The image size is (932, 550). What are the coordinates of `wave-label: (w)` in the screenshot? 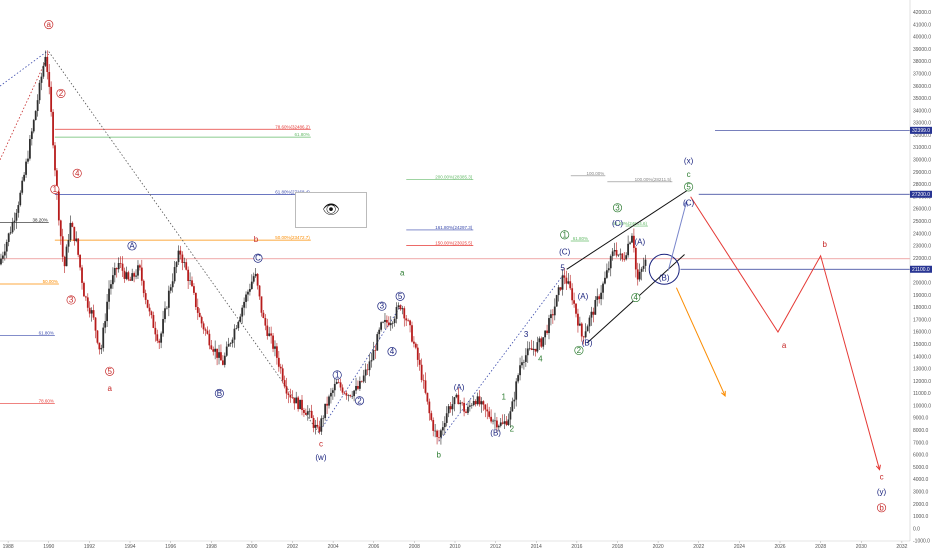 It's located at (320, 457).